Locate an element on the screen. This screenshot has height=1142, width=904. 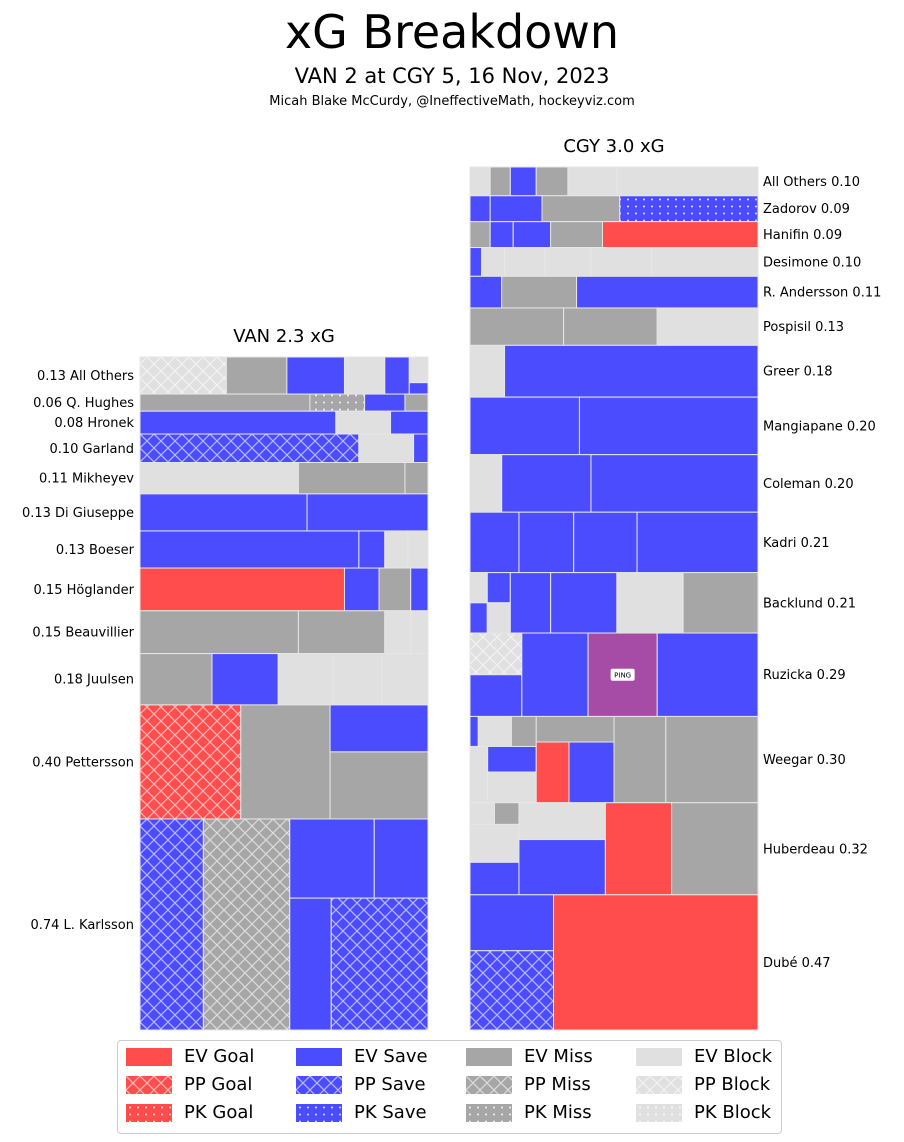
player-row: PING is located at coordinates (614, 674).